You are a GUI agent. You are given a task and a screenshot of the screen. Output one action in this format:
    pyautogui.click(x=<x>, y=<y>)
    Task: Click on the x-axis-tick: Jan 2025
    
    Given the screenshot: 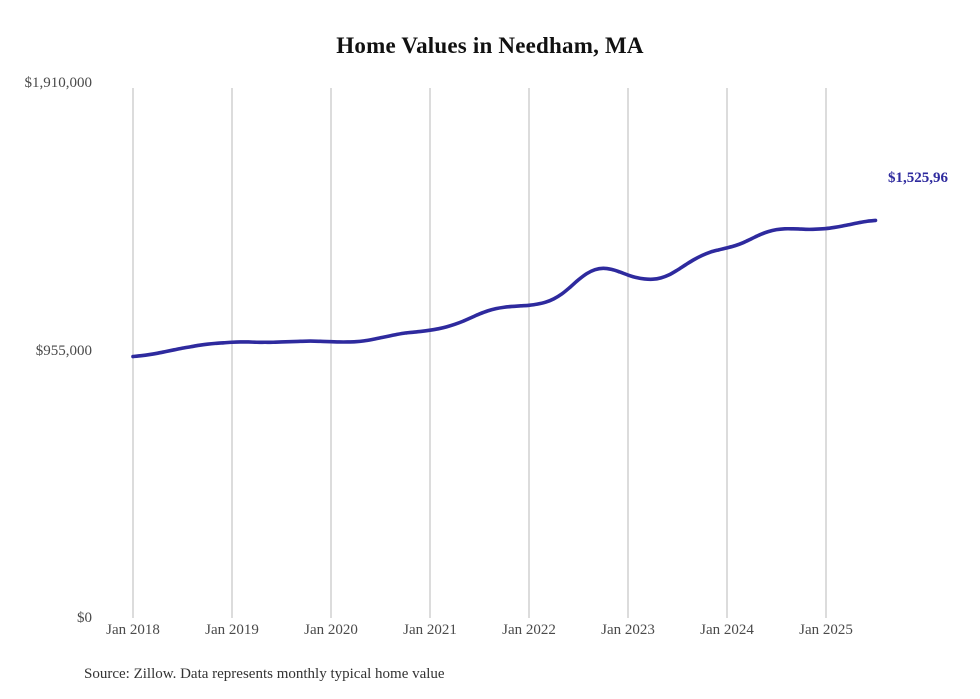 What is the action you would take?
    pyautogui.click(x=826, y=630)
    